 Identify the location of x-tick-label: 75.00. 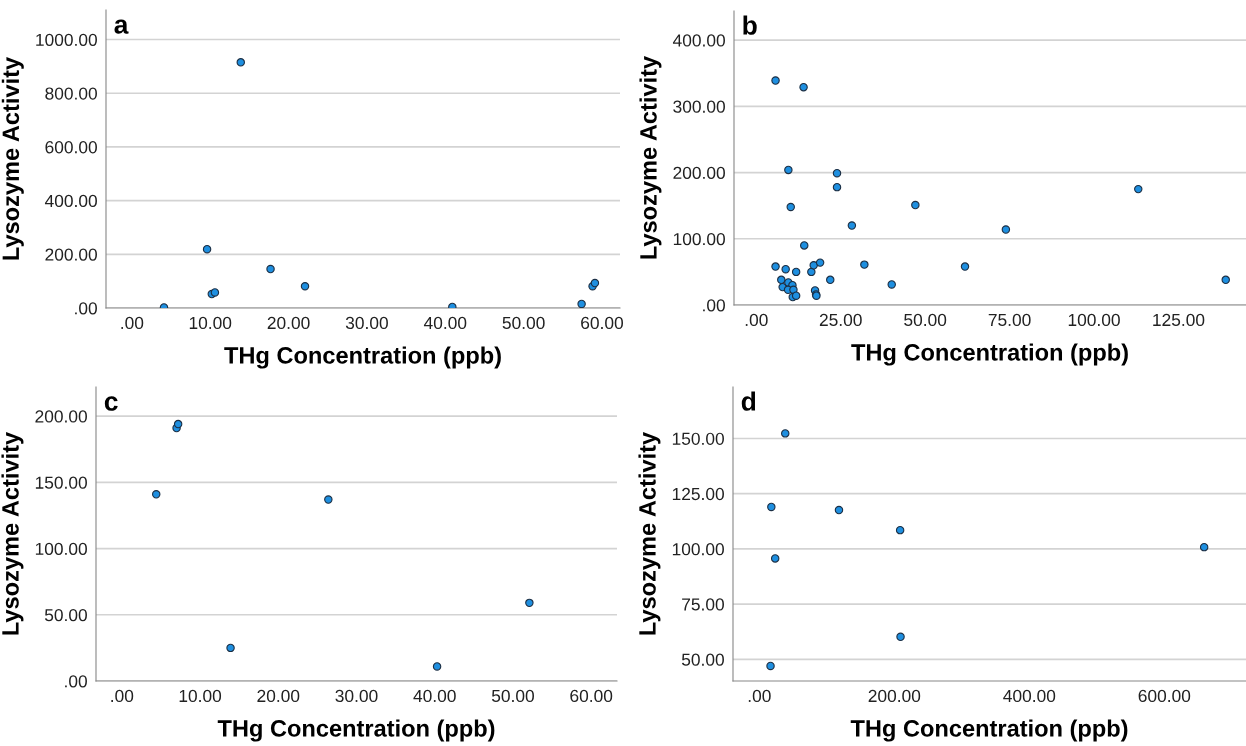
(1009, 320).